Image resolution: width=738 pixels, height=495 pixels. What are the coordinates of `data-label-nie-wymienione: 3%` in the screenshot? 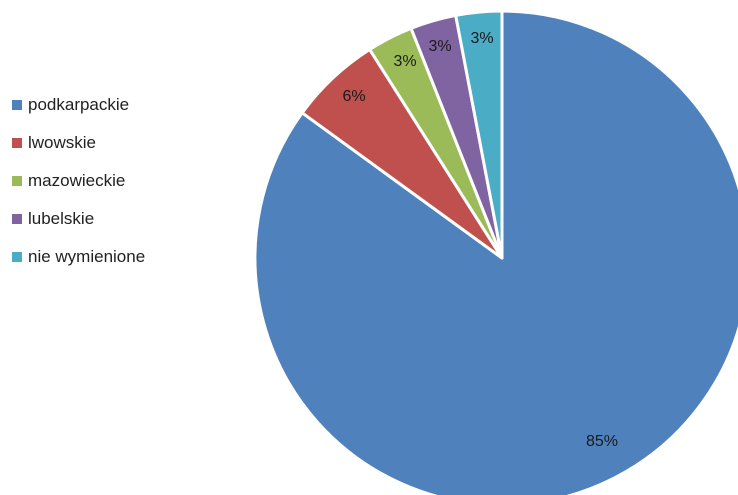 It's located at (481, 38).